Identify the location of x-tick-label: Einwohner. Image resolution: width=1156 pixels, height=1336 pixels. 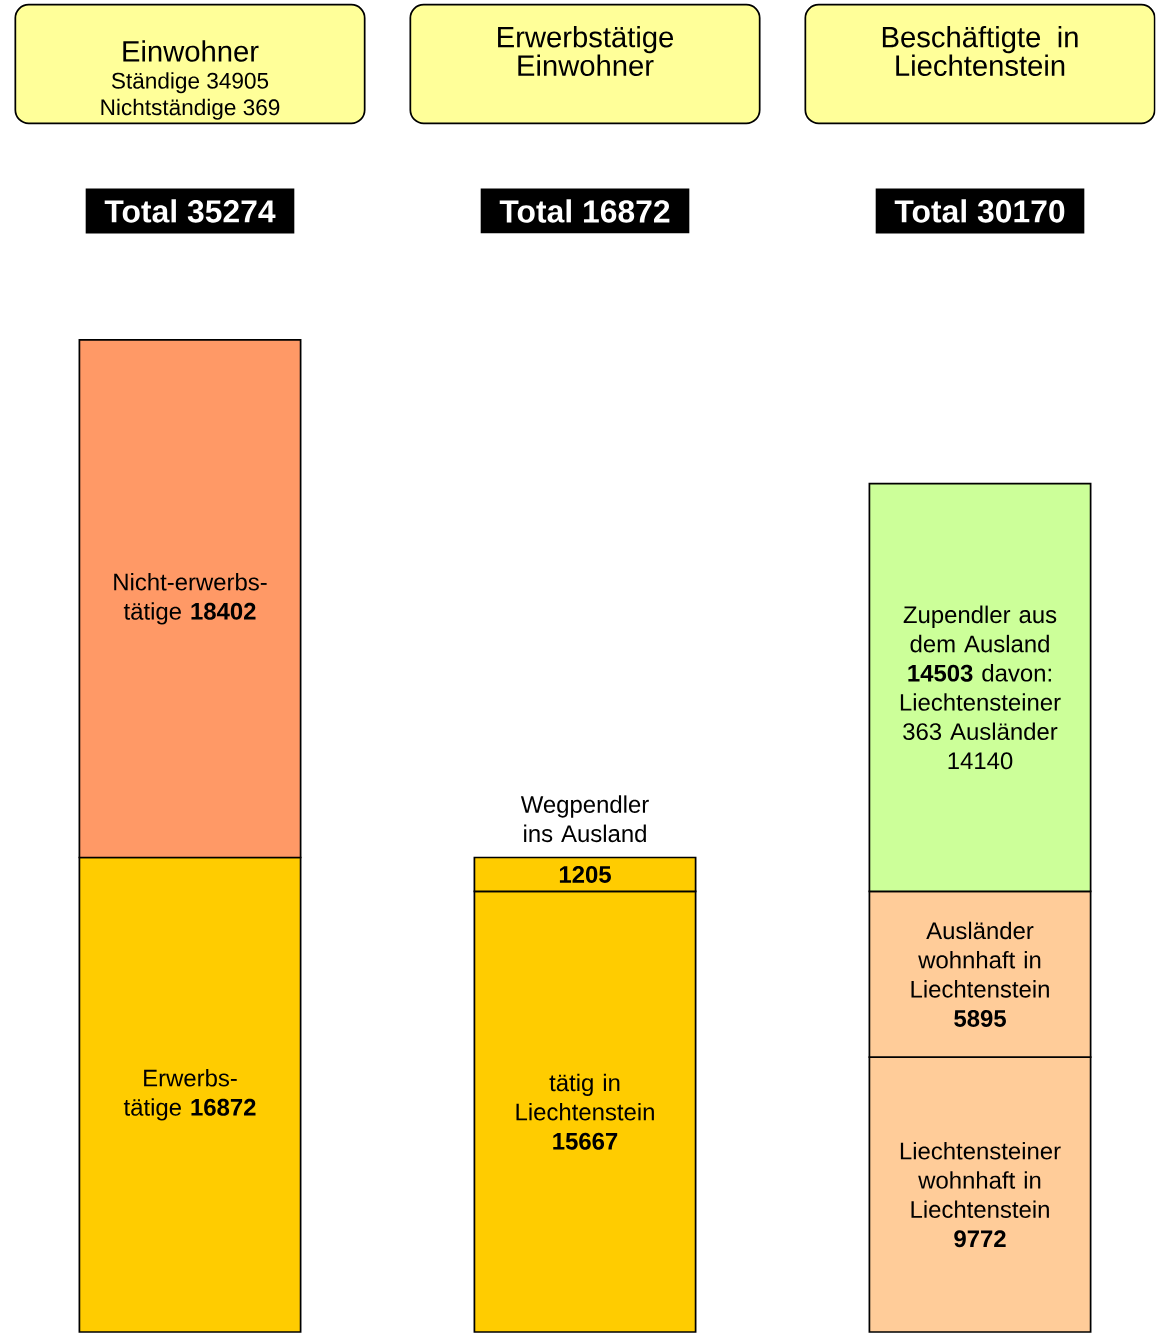
(191, 51).